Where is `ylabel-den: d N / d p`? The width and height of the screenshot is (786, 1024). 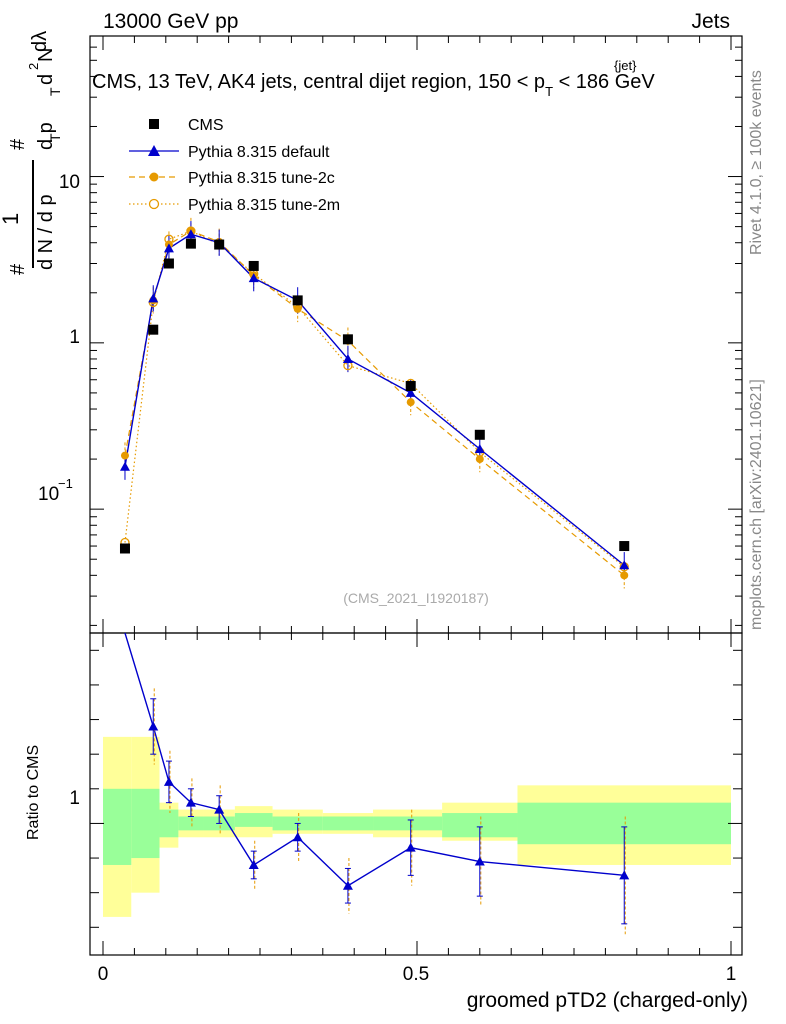 ylabel-den: d N / d p is located at coordinates (46, 232).